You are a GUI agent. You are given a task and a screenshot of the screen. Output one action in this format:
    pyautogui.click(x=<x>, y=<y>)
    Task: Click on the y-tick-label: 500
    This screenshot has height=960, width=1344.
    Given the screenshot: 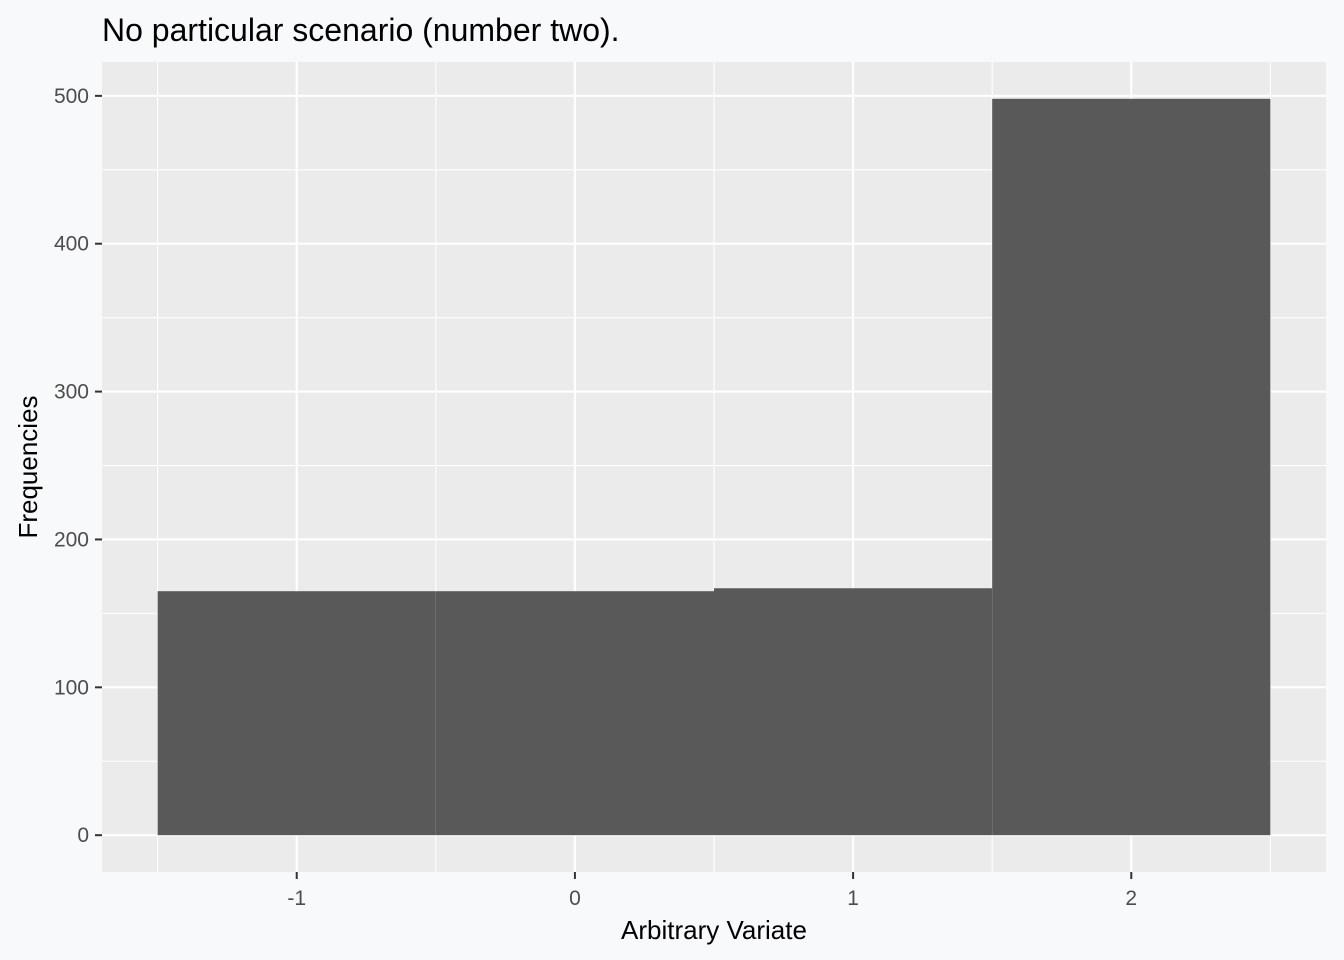 What is the action you would take?
    pyautogui.click(x=71, y=96)
    